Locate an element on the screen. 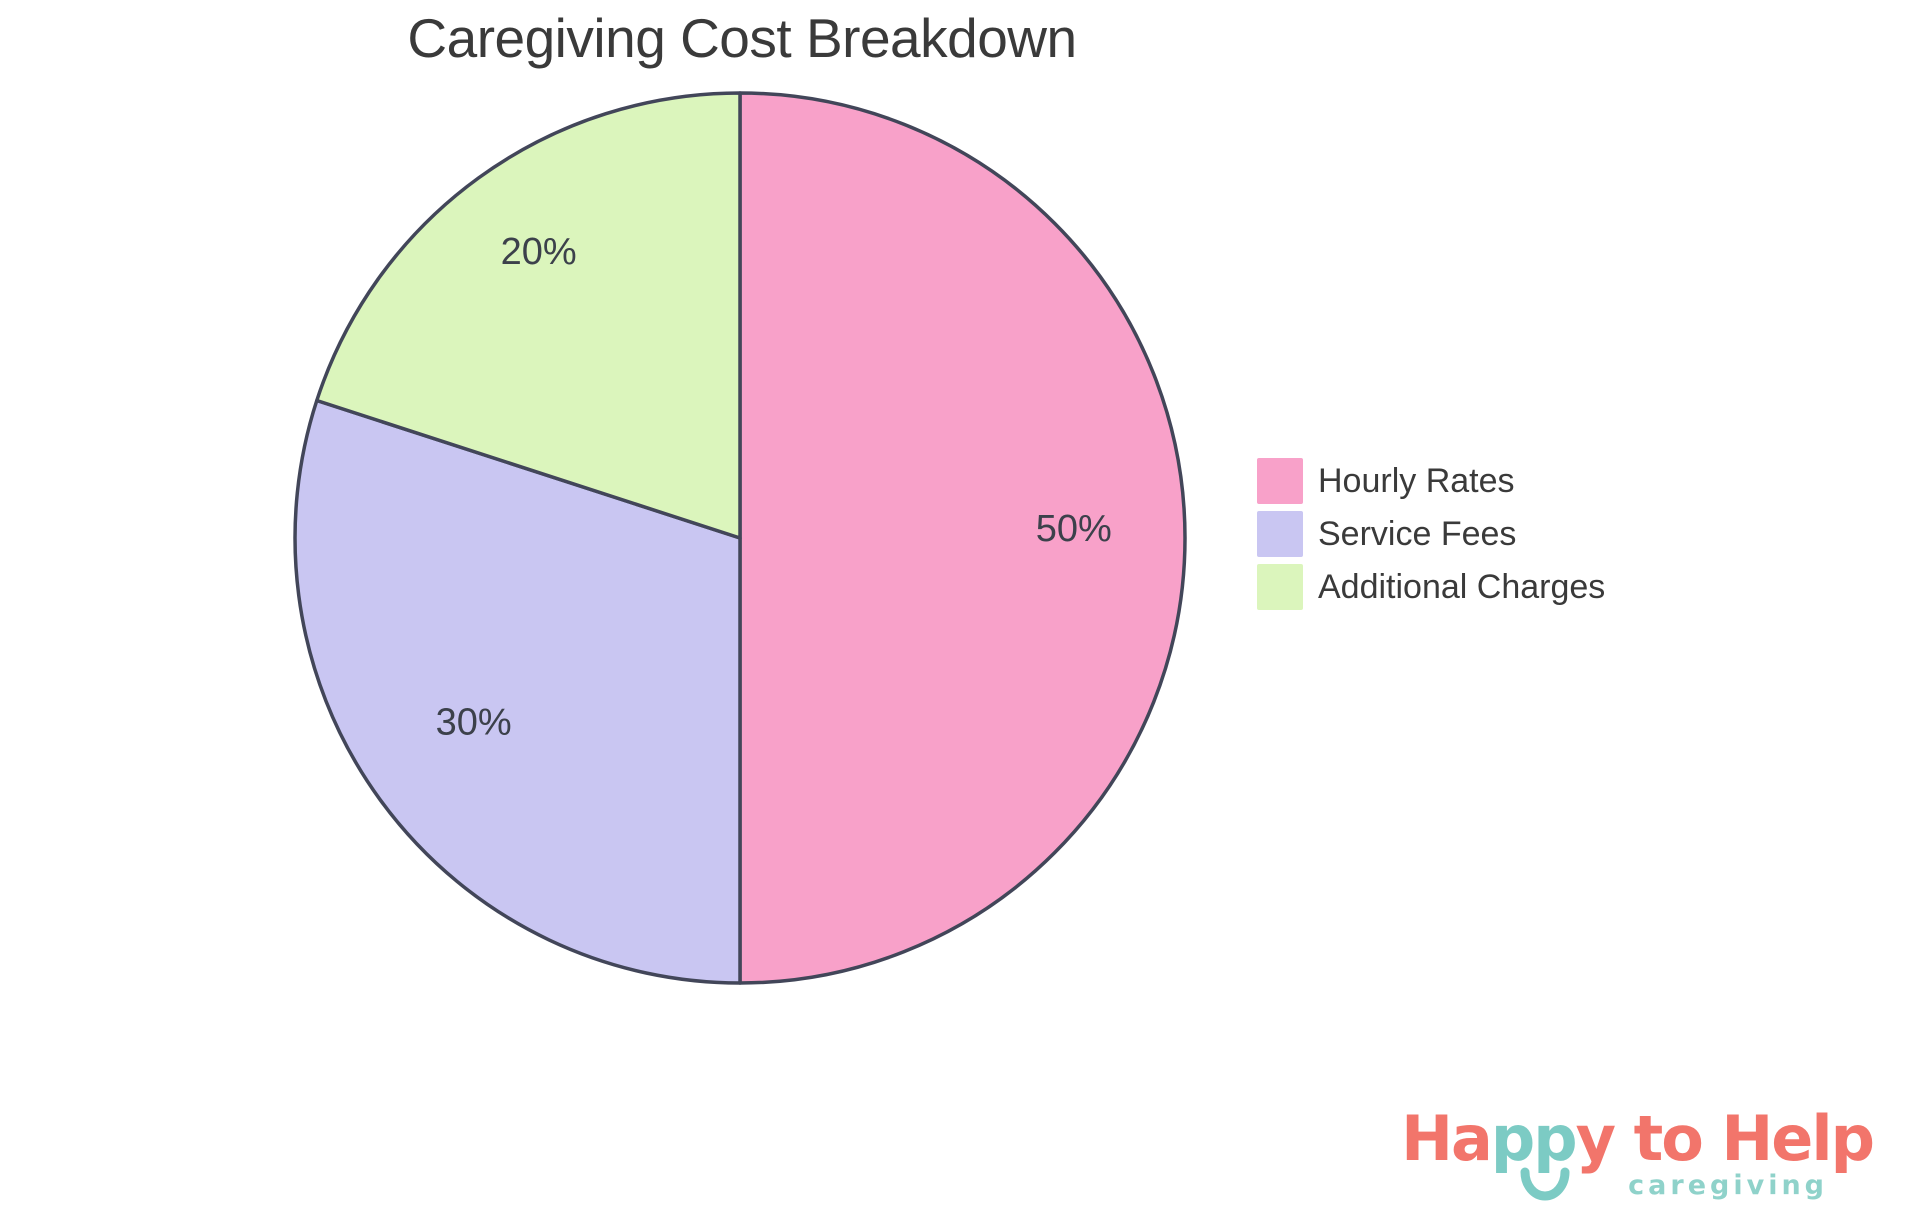  legend-item-additional-charges: Additional Charges is located at coordinates (1431, 587).